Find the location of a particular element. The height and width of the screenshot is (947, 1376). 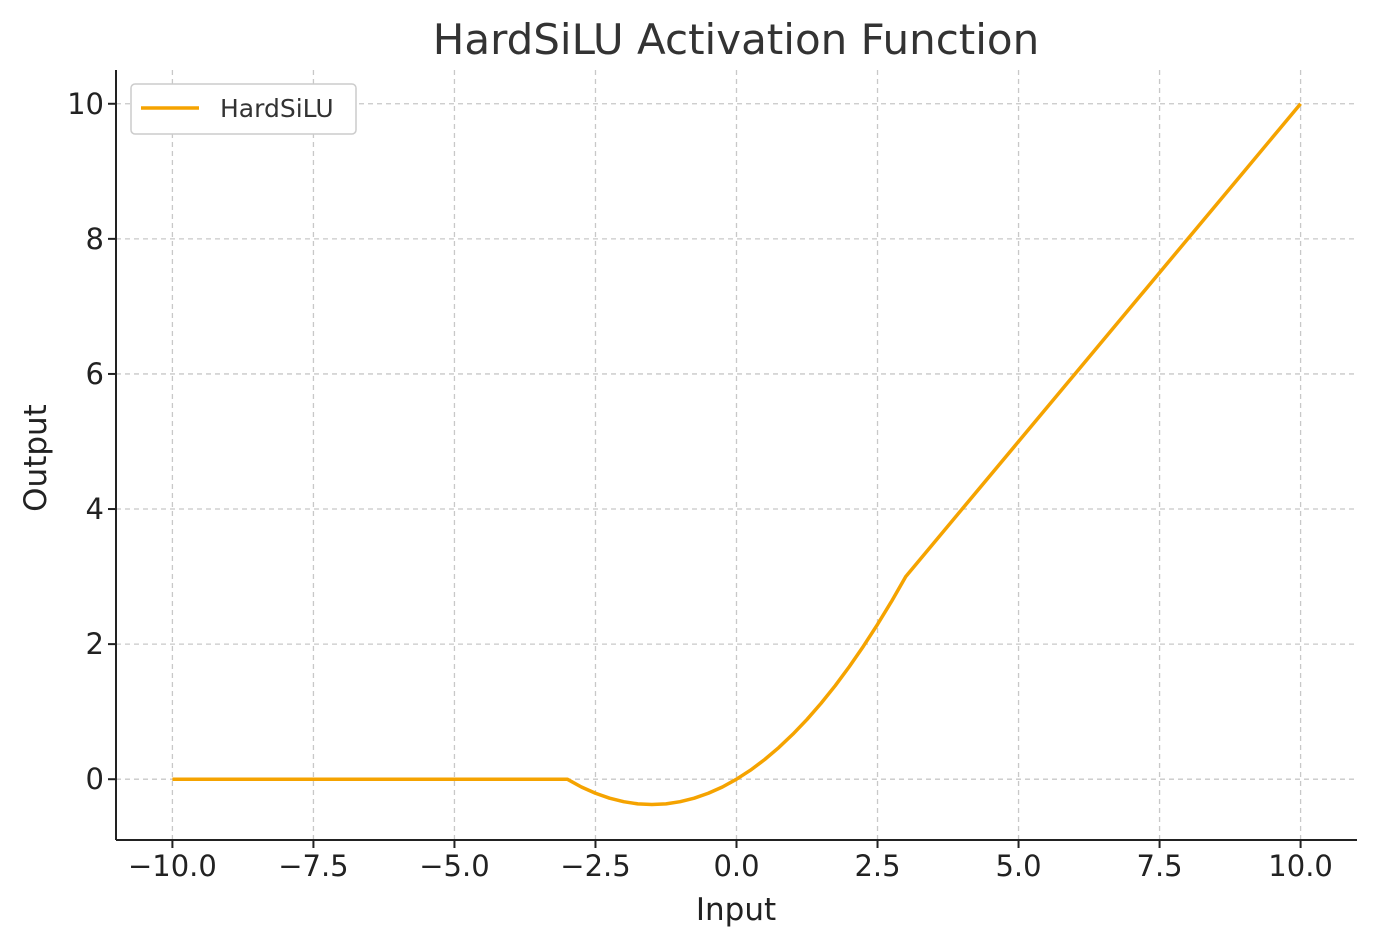

y-tick-label: 4 is located at coordinates (95, 509).